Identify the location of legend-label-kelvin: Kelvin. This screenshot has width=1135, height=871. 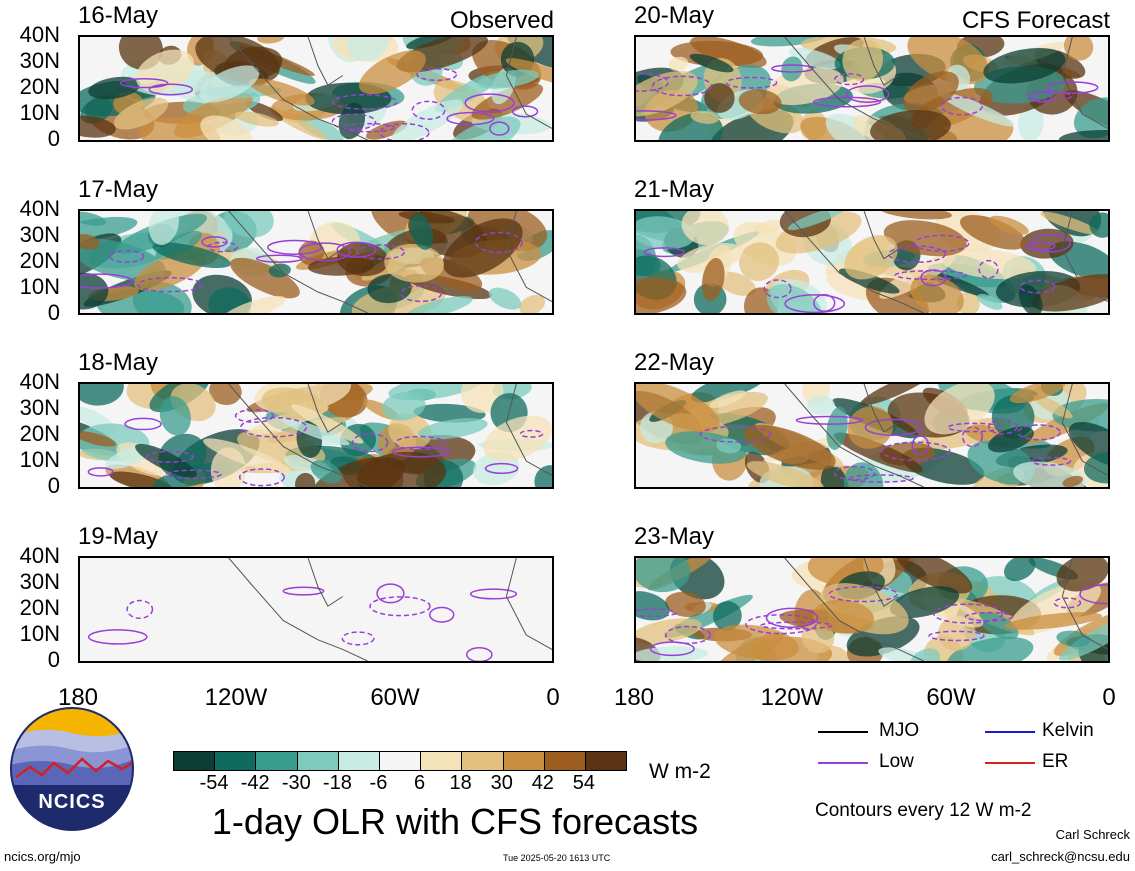
(1068, 730).